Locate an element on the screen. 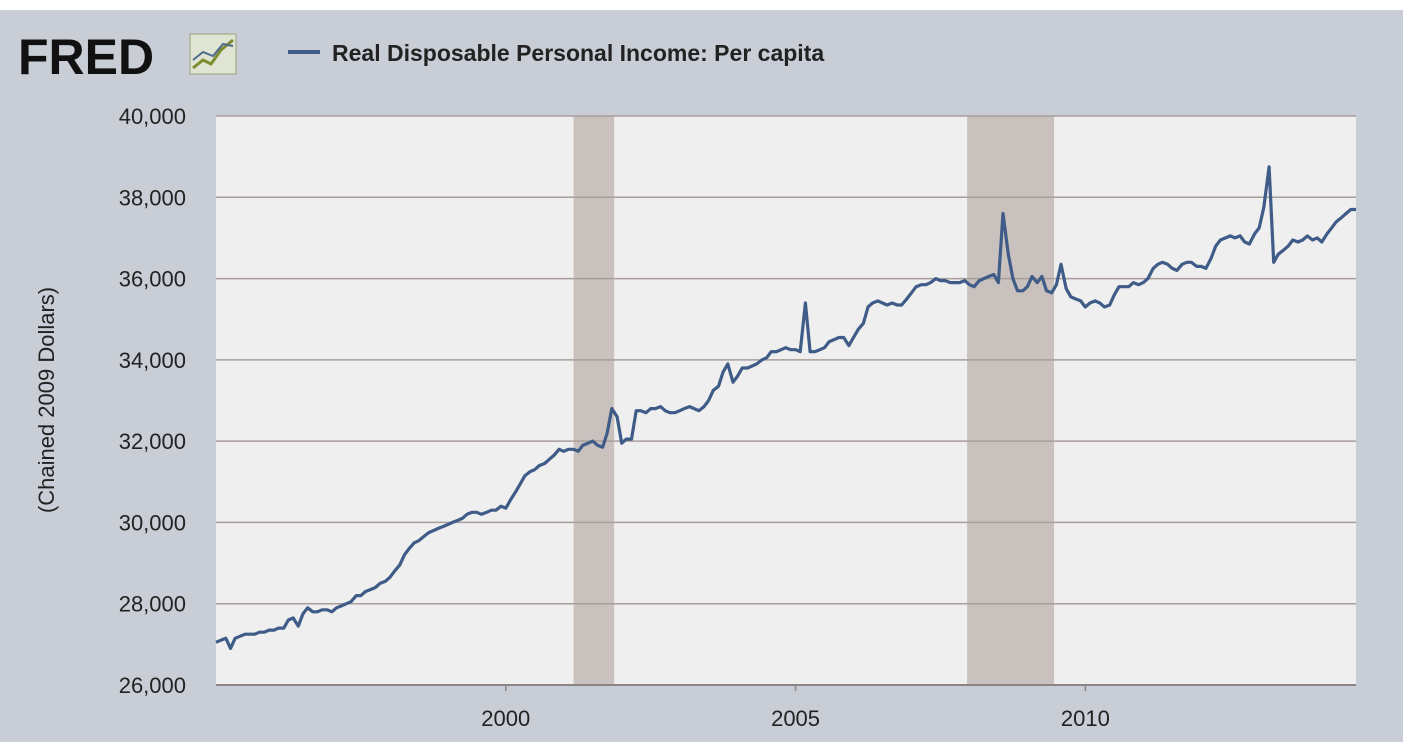  y-tick-label: 34,000 is located at coordinates (152, 360).